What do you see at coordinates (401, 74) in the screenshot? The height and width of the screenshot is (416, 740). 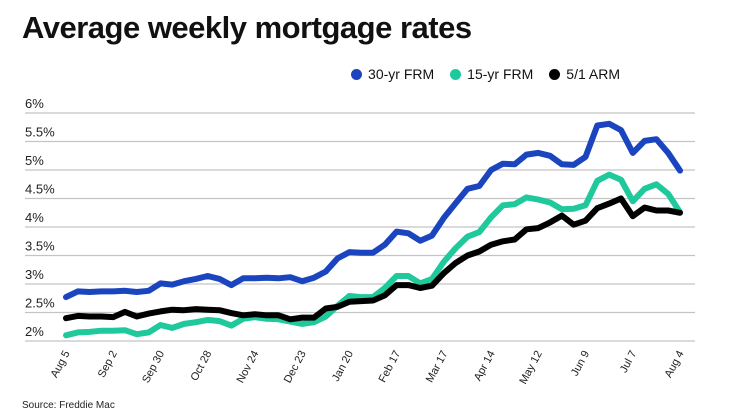 I see `legend-label: 30-yr FRM` at bounding box center [401, 74].